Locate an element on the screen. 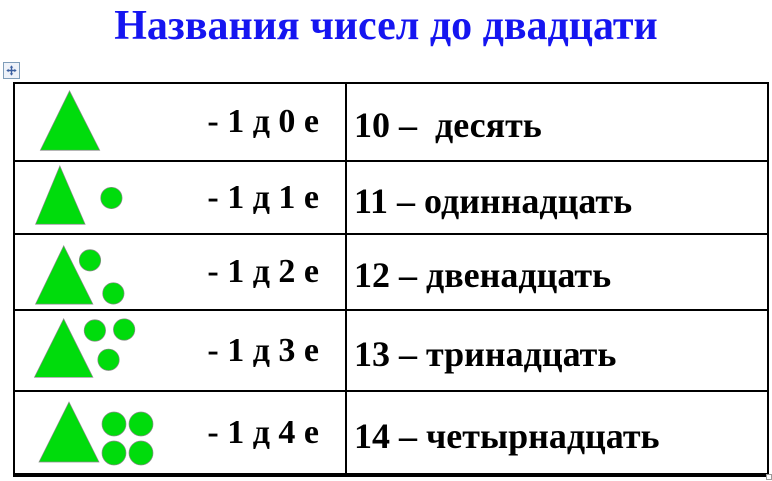  table-cell-name-10: 10 – десять is located at coordinates (557, 123).